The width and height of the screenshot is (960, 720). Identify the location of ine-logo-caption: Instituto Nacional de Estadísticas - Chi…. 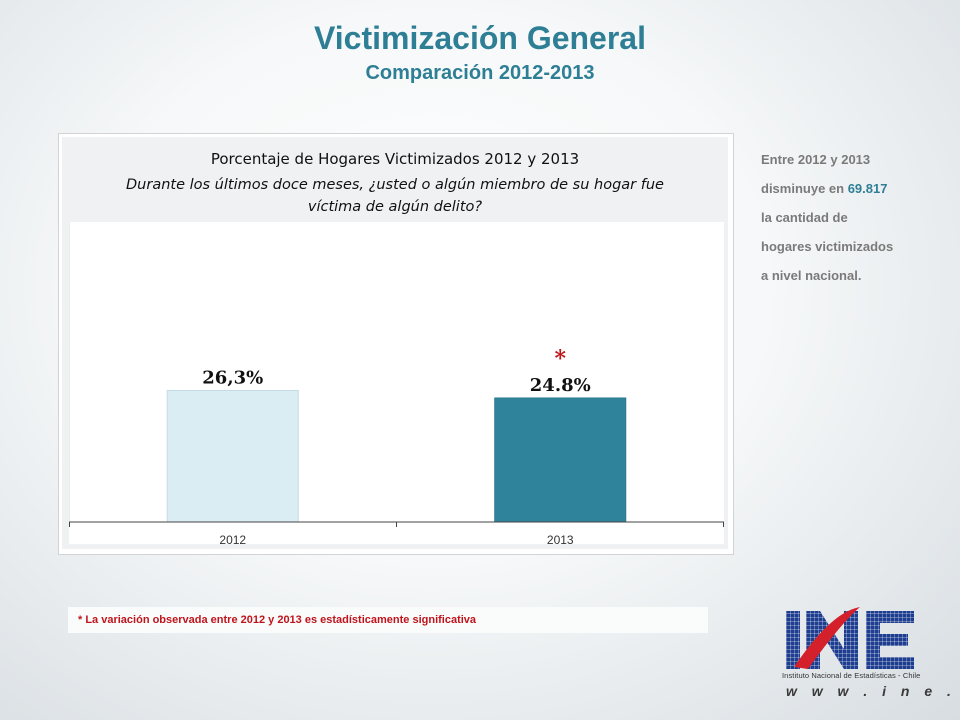
(851, 675).